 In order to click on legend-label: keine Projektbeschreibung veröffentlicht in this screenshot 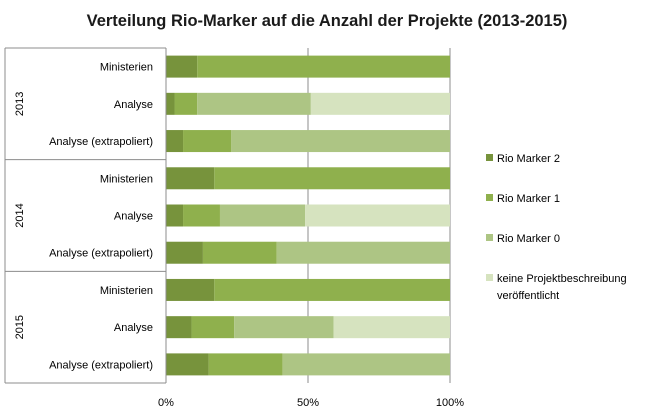, I will do `click(562, 287)`.